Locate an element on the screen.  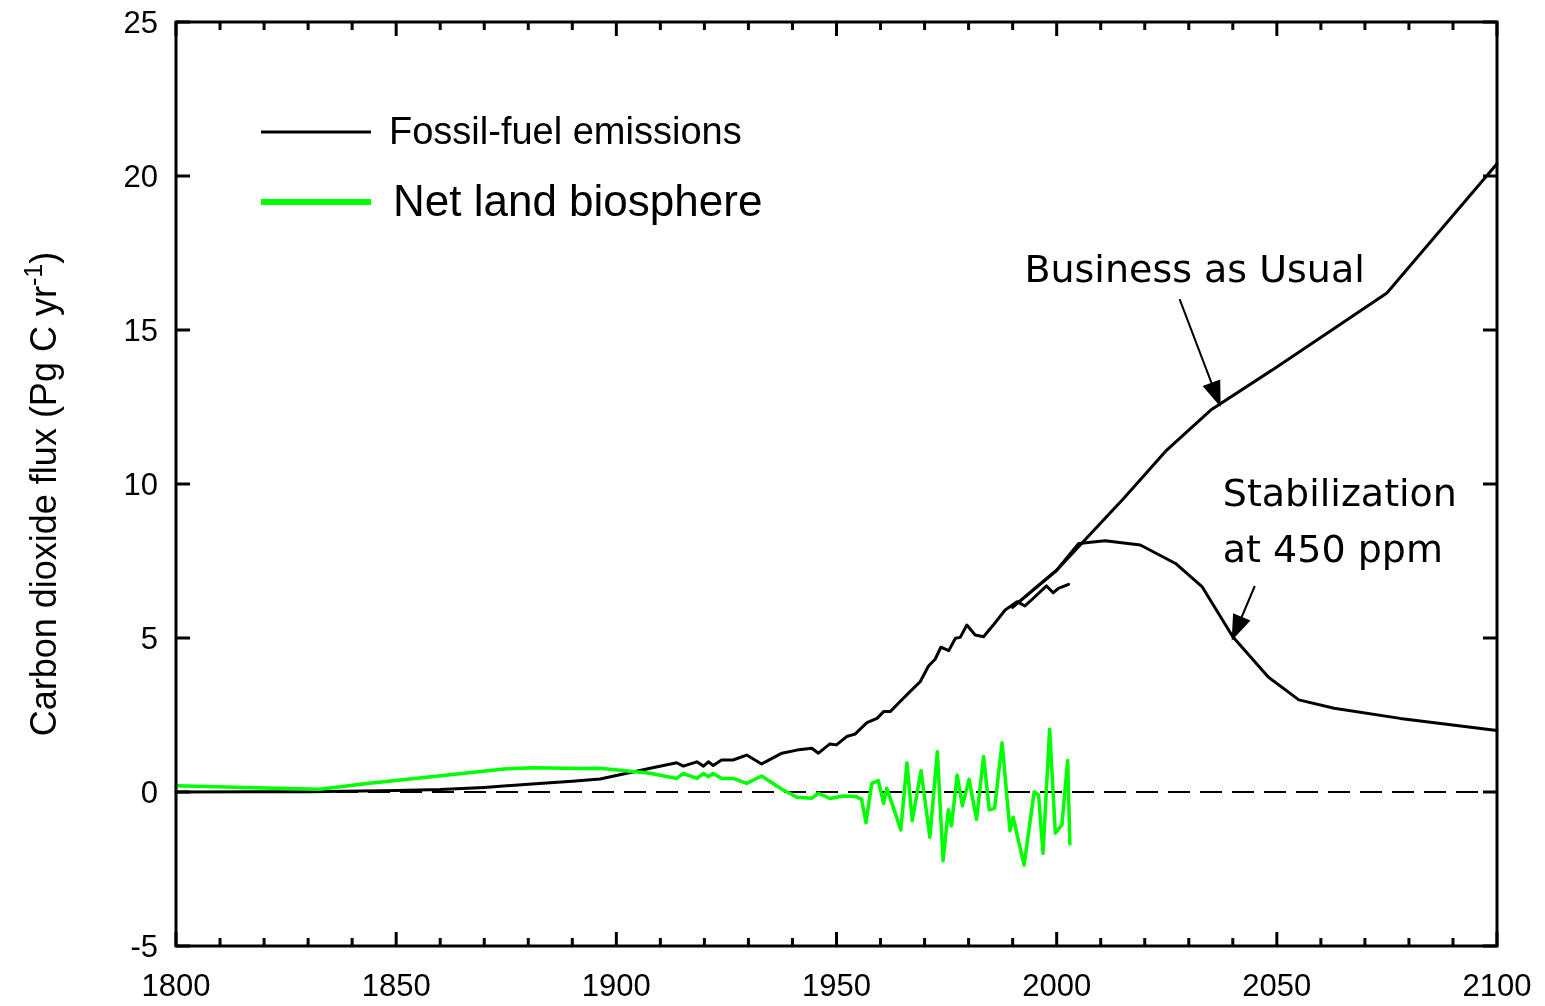
legend-label: Net land biosphere is located at coordinates (578, 200).